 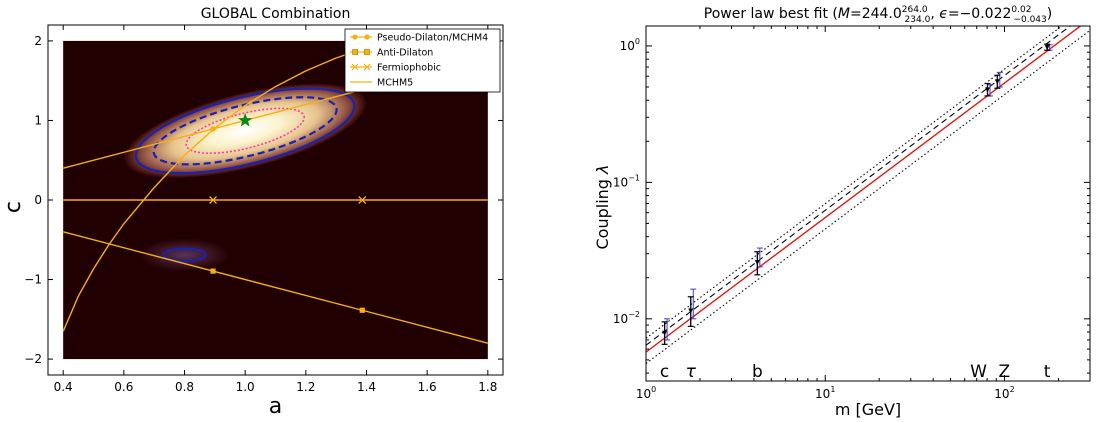 What do you see at coordinates (38, 120) in the screenshot?
I see `y-tick-label: 1` at bounding box center [38, 120].